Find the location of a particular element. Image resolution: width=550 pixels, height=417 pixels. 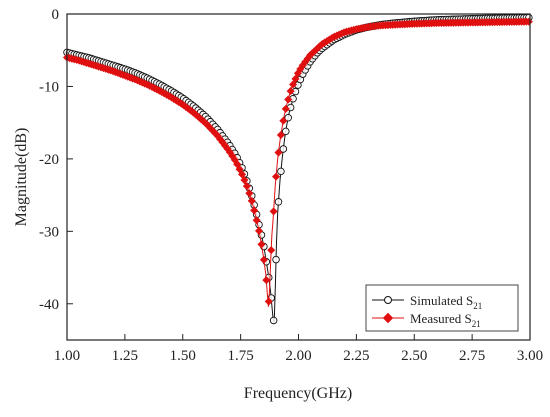

y-tick-label: -40 is located at coordinates (49, 305).